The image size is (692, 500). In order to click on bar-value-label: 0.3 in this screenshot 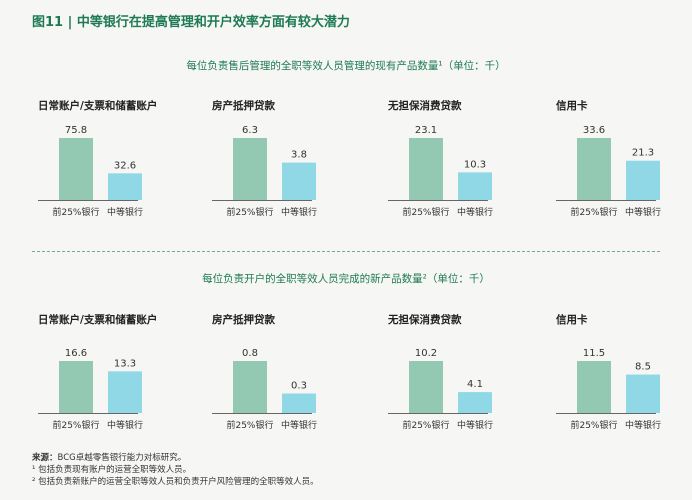, I will do `click(299, 386)`.